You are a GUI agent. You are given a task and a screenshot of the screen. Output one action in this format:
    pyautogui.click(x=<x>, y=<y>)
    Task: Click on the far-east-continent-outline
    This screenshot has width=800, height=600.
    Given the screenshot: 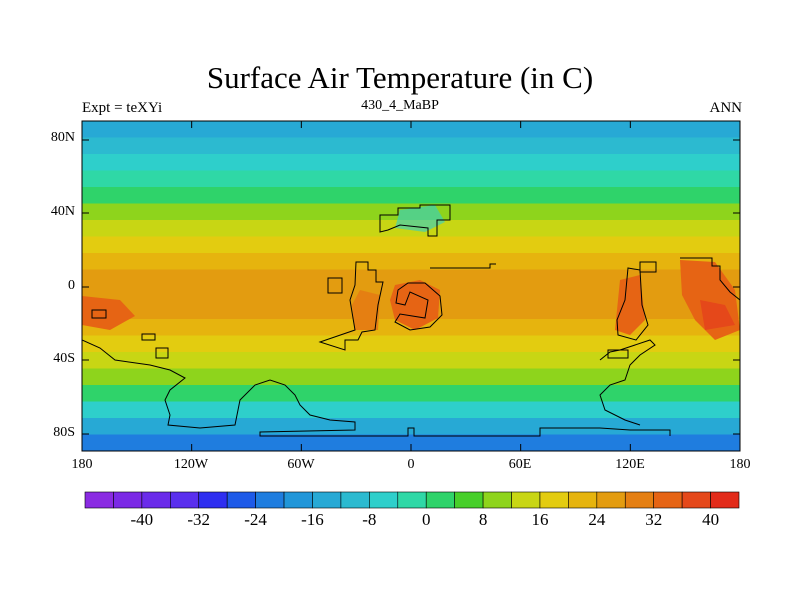 What is the action you would take?
    pyautogui.click(x=710, y=279)
    